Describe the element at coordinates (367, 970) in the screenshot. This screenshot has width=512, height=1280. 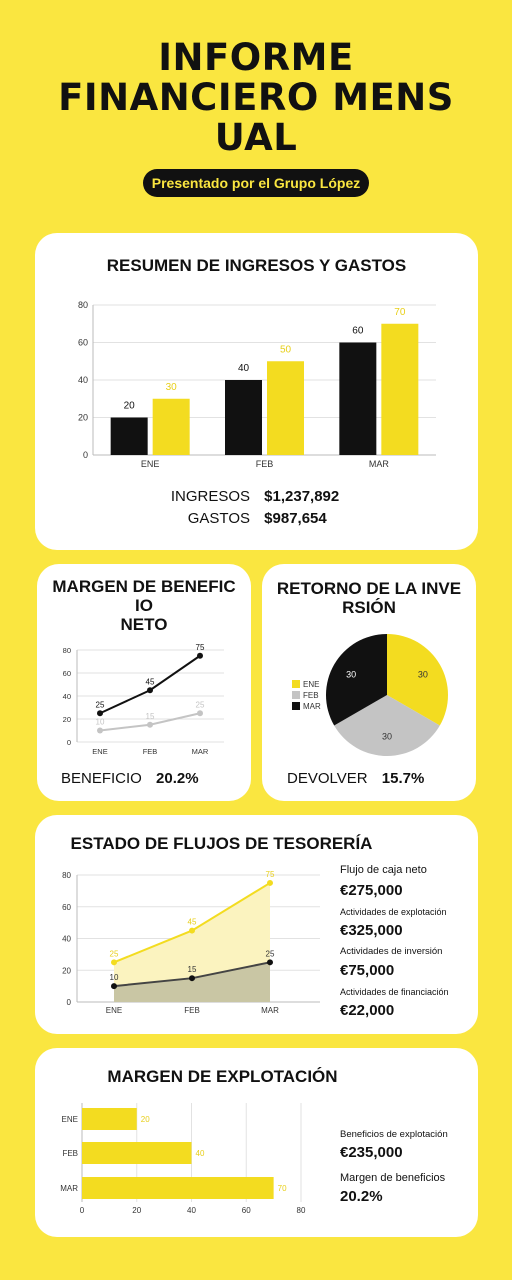
I see `cash-stat-value-2: €75,000` at that location.